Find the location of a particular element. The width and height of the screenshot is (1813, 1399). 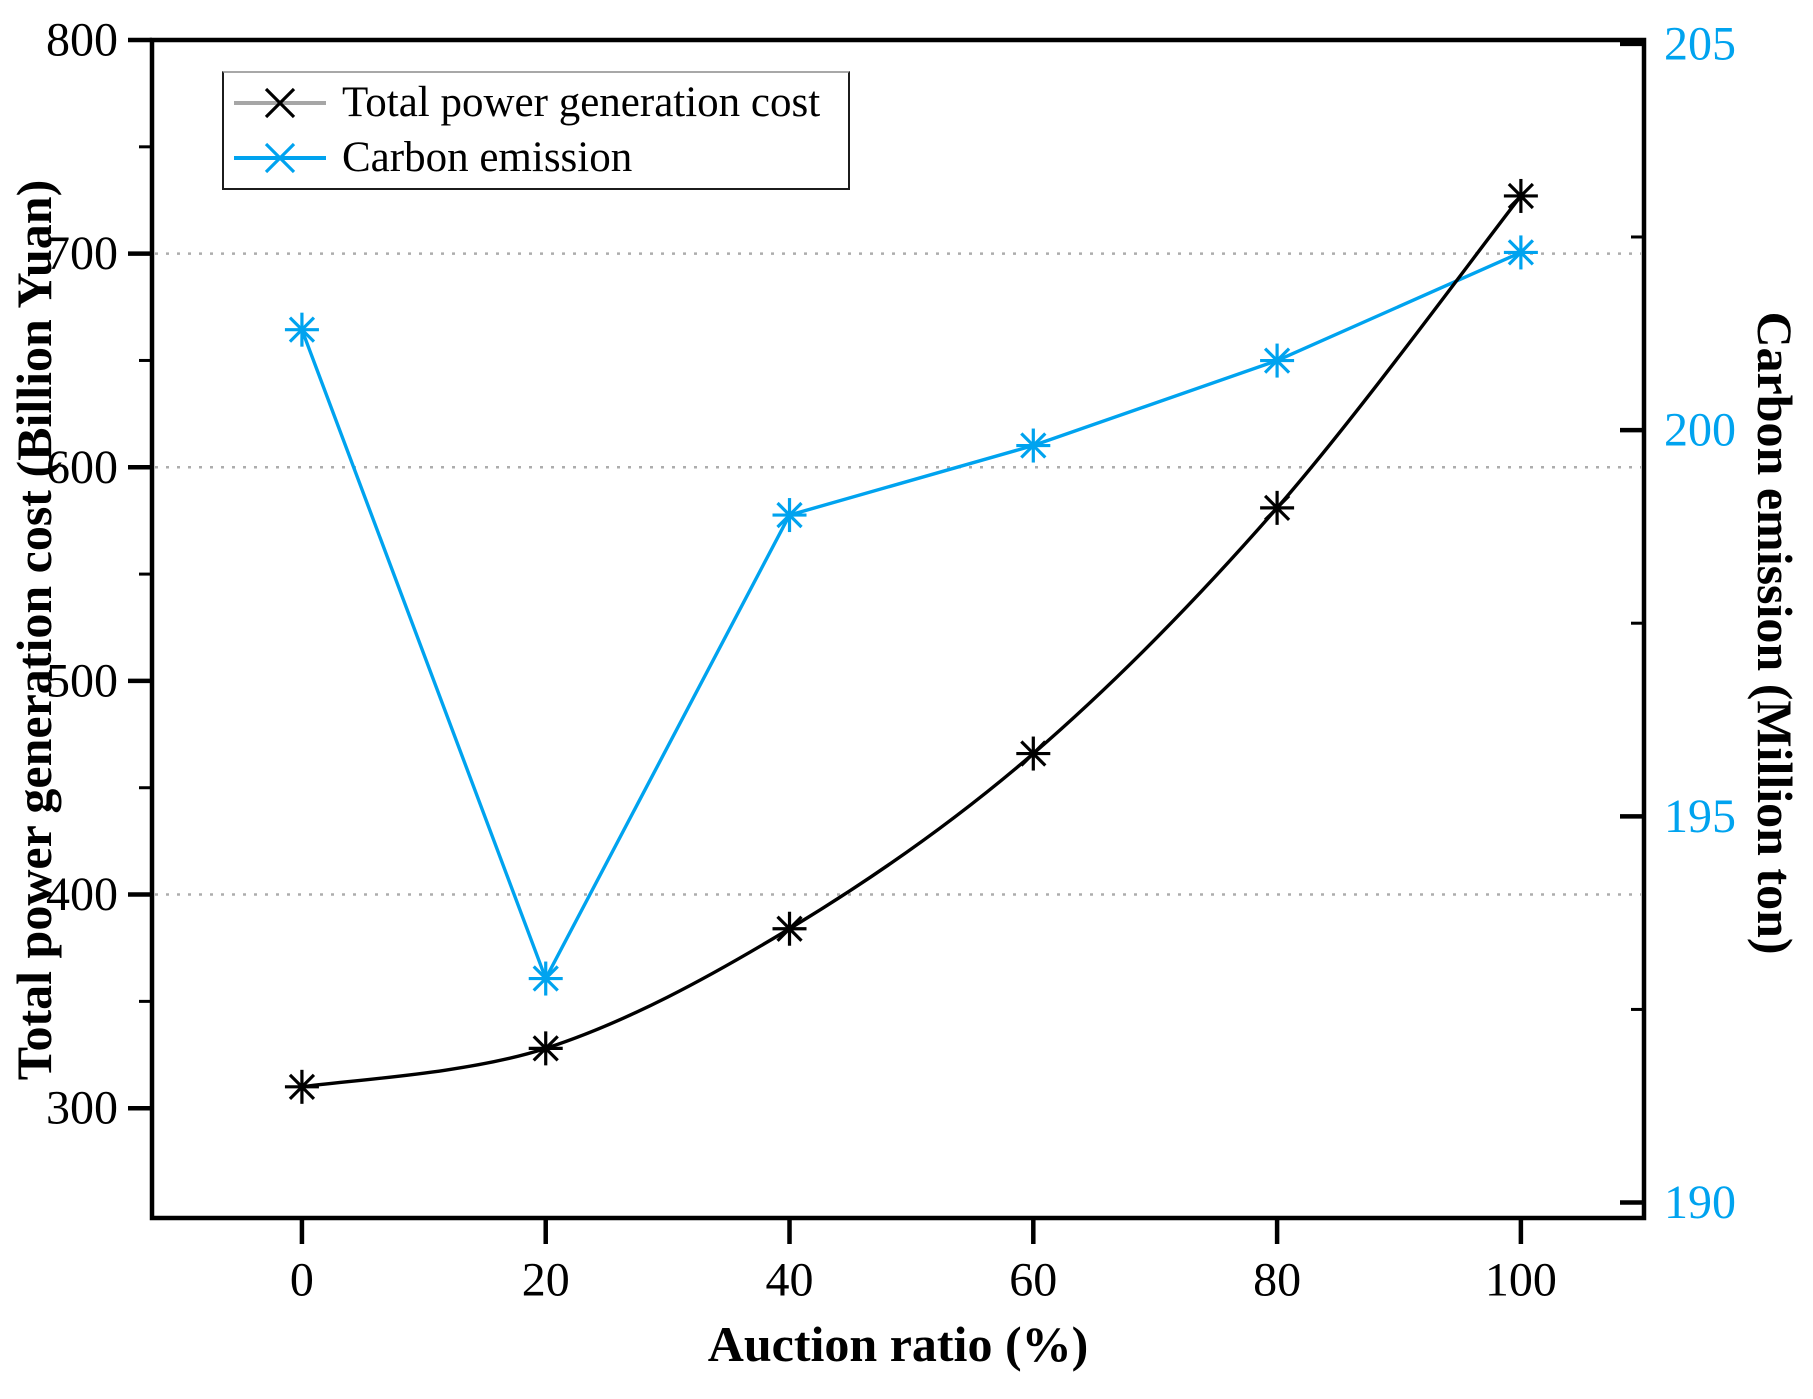

right-axis-ticks: 190 195 200 205 is located at coordinates (1678, 623).